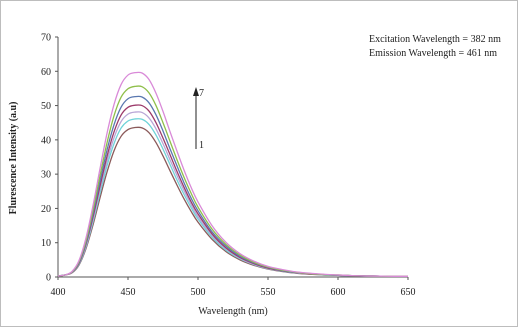 The width and height of the screenshot is (518, 328). What do you see at coordinates (49, 158) in the screenshot?
I see `y-ticks: 0 10 20 30 40 50 60 70` at bounding box center [49, 158].